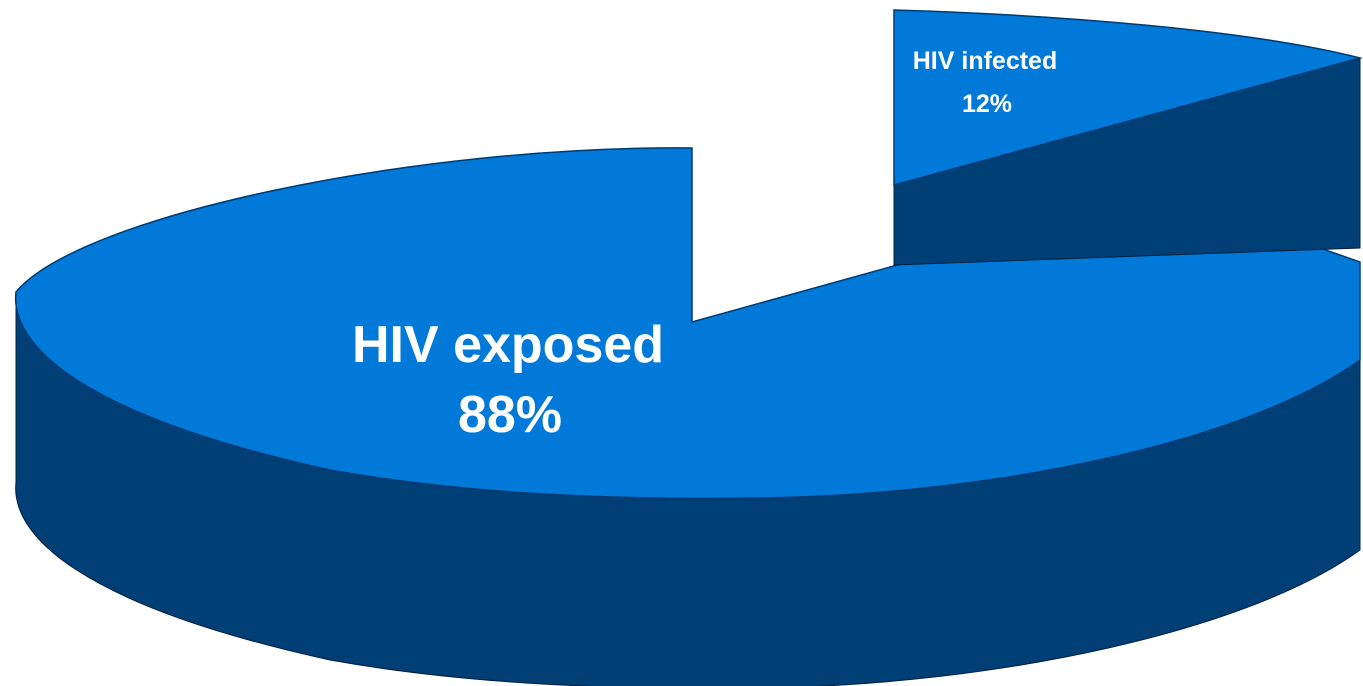 Image resolution: width=1363 pixels, height=686 pixels. I want to click on slice-value-hiv-infected: 12%, so click(987, 104).